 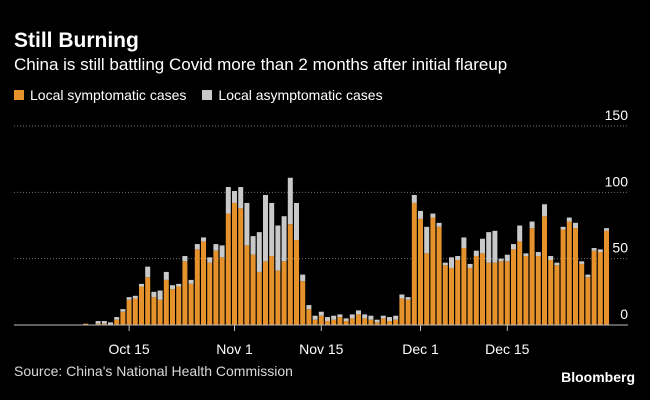 What do you see at coordinates (420, 349) in the screenshot?
I see `x-tick-label: Dec 1` at bounding box center [420, 349].